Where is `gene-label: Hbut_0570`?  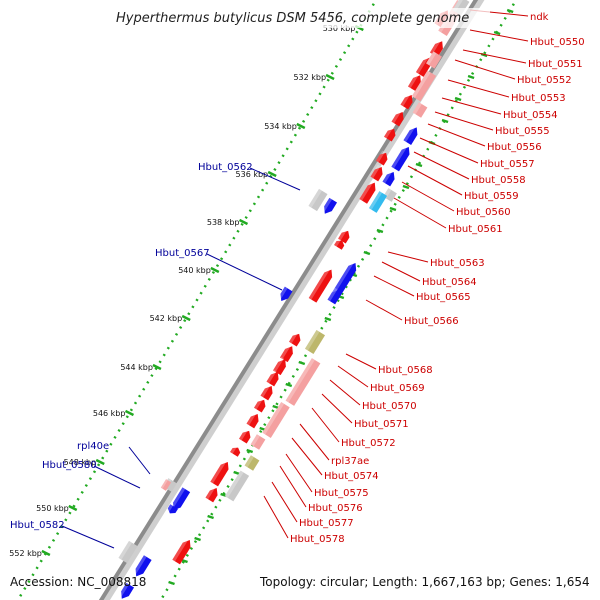 gene-label: Hbut_0570 is located at coordinates (389, 406).